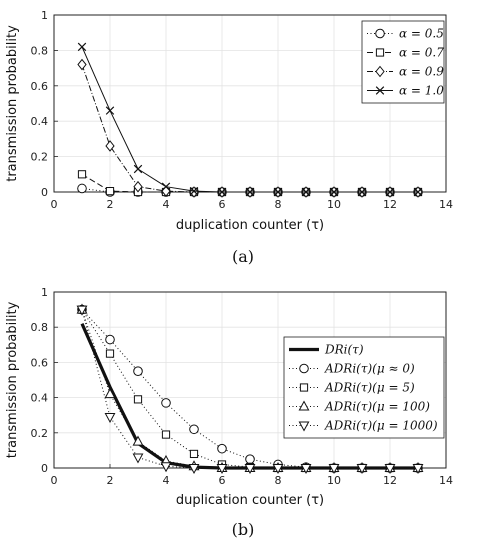  Describe the element at coordinates (421, 72) in the screenshot. I see `legend-entry: α = 0.9` at that location.